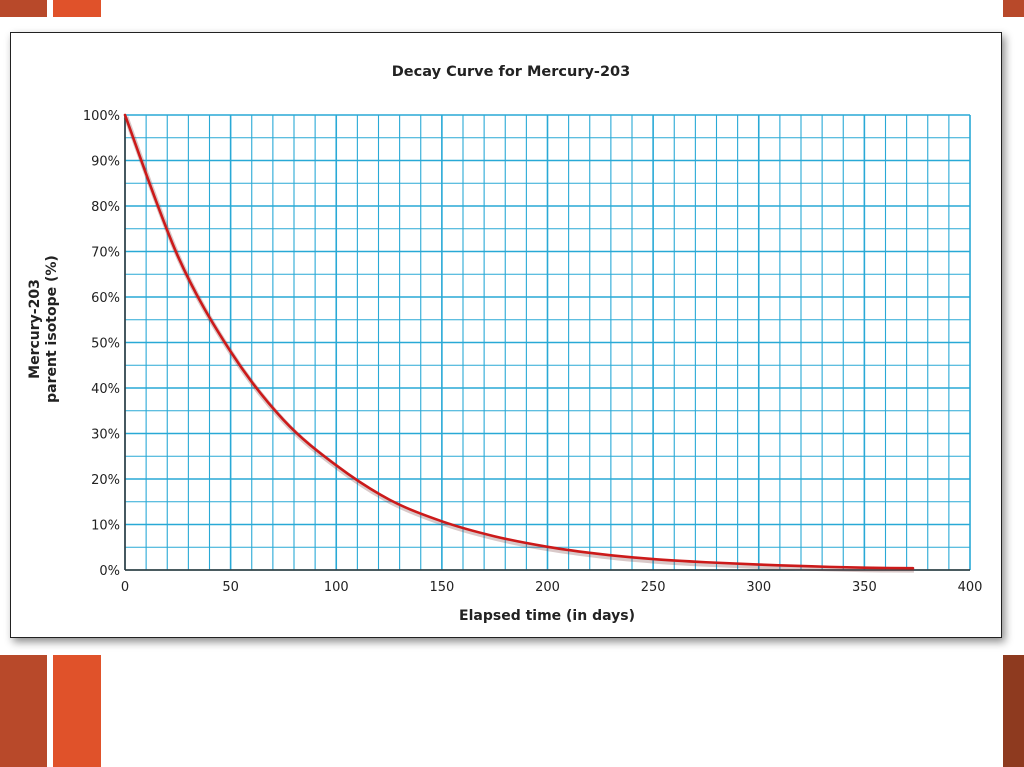  What do you see at coordinates (547, 587) in the screenshot?
I see `x-tick-label: 200` at bounding box center [547, 587].